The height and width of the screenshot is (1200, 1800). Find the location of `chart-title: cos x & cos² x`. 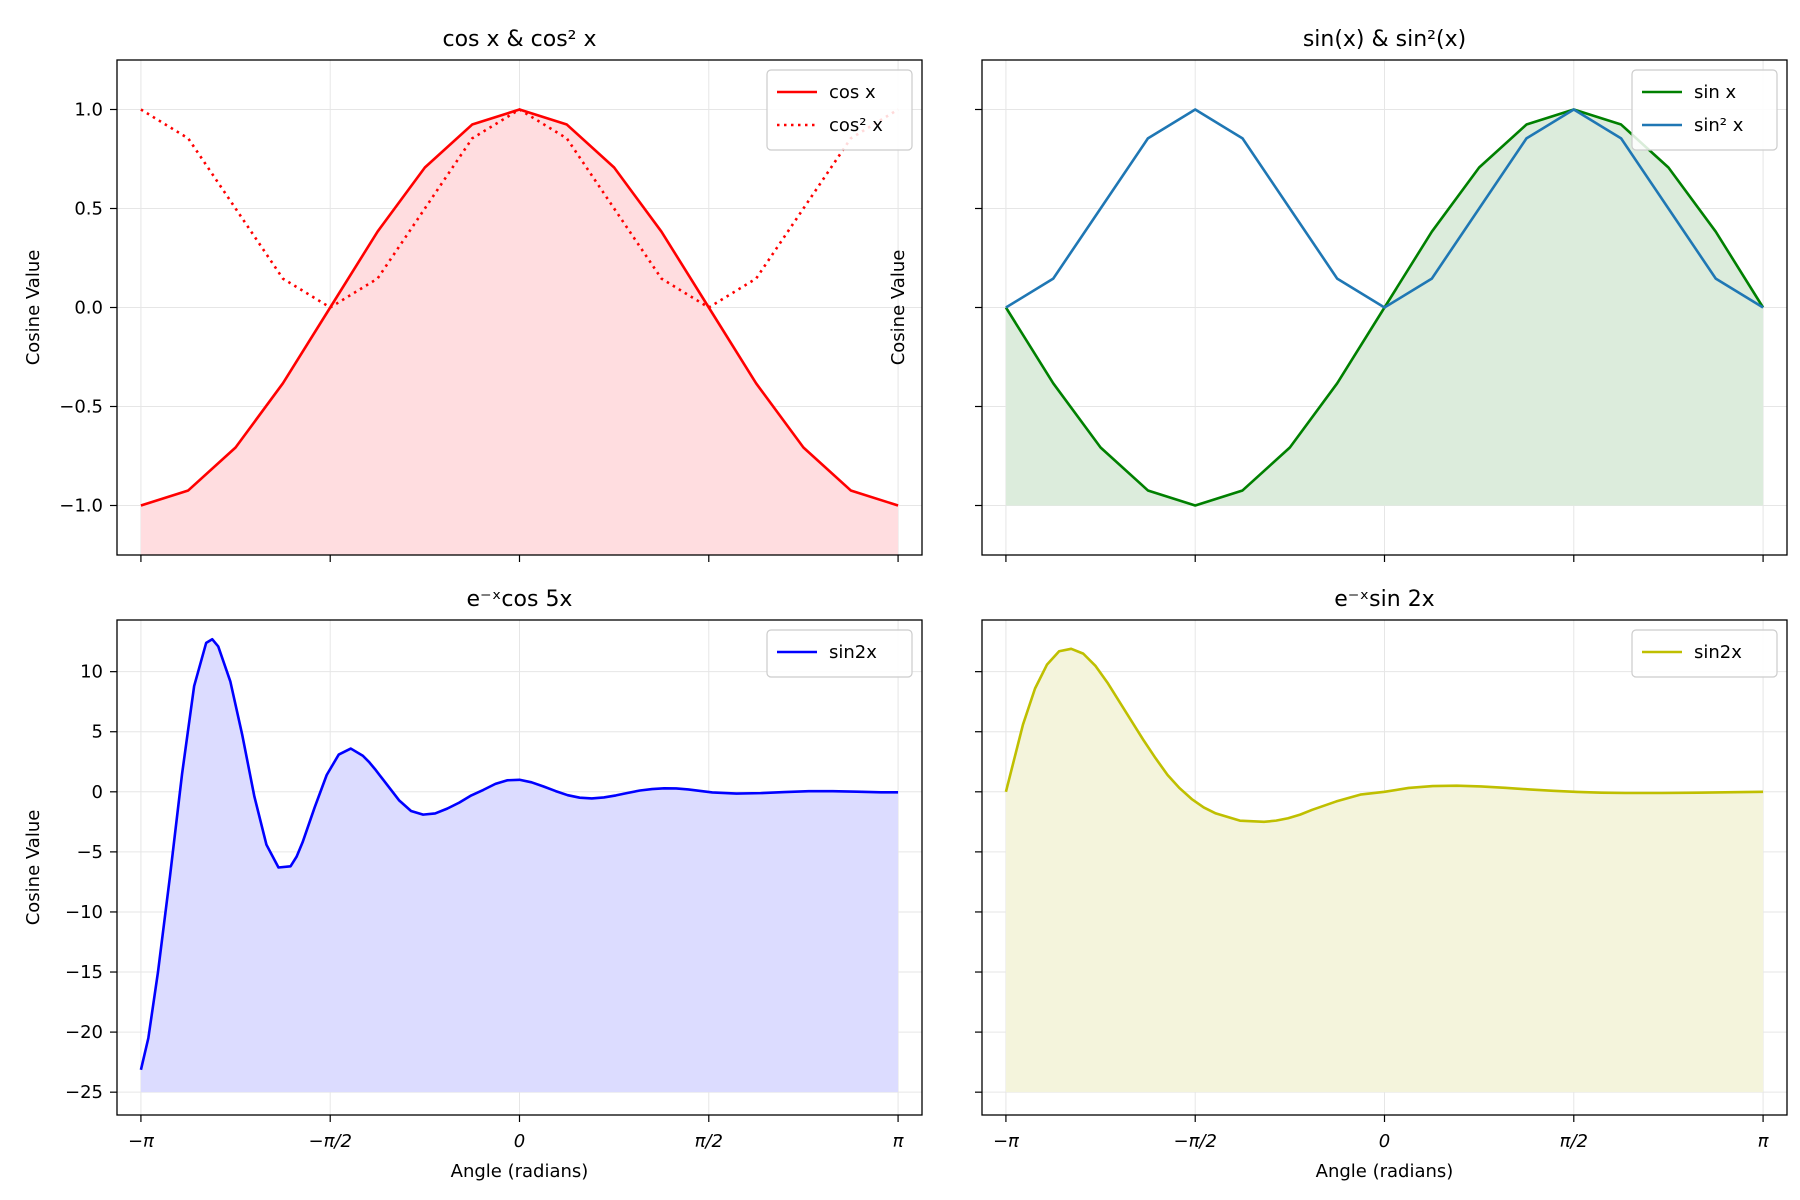

chart-title: cos x & cos² x is located at coordinates (519, 39).